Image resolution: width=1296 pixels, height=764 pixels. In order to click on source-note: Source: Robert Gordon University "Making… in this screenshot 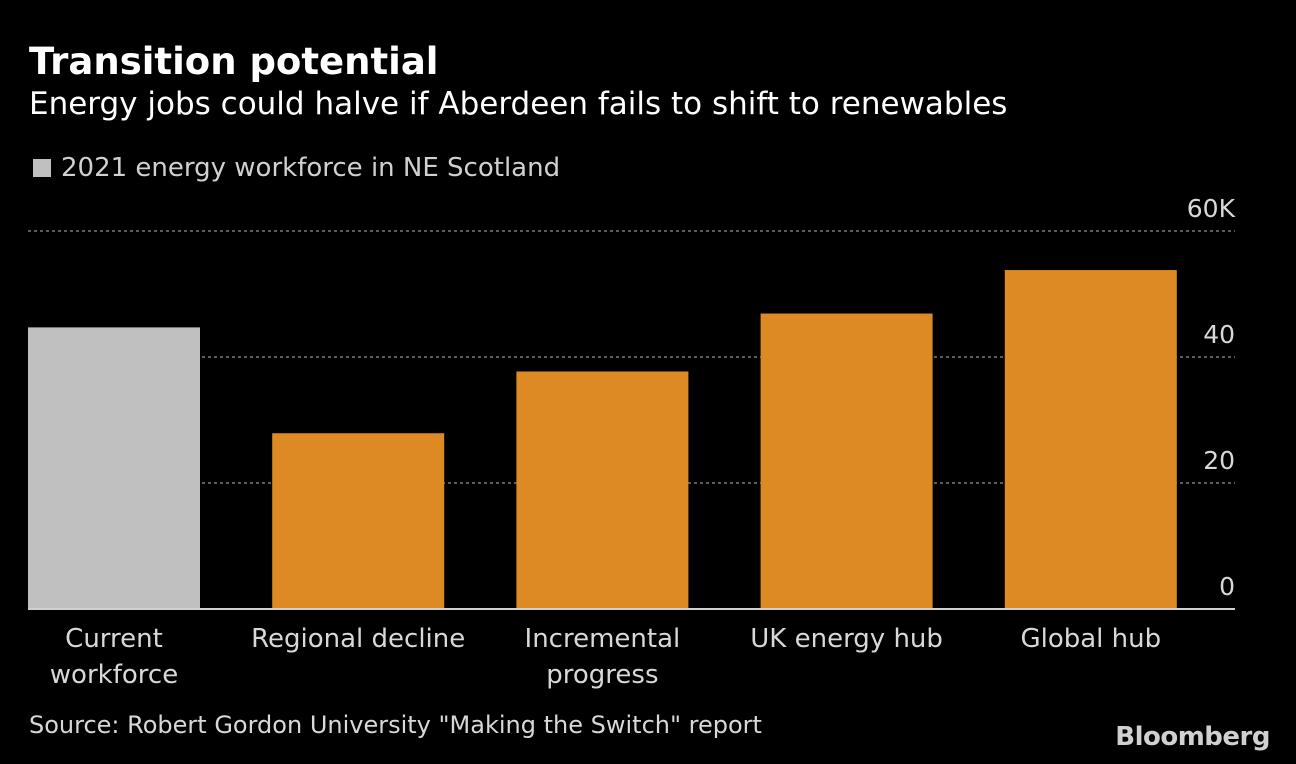, I will do `click(395, 725)`.